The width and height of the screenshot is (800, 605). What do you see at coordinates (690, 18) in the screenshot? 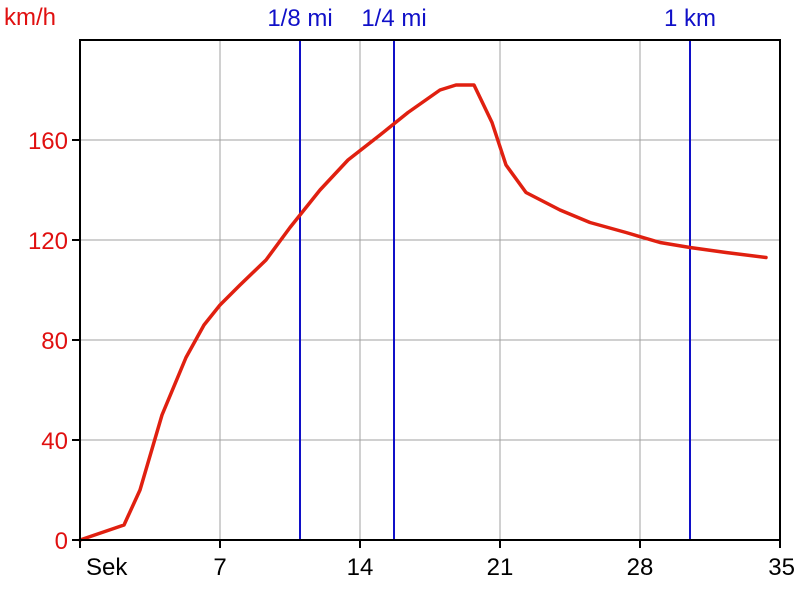
I see `distance-marker-label: 1 km` at bounding box center [690, 18].